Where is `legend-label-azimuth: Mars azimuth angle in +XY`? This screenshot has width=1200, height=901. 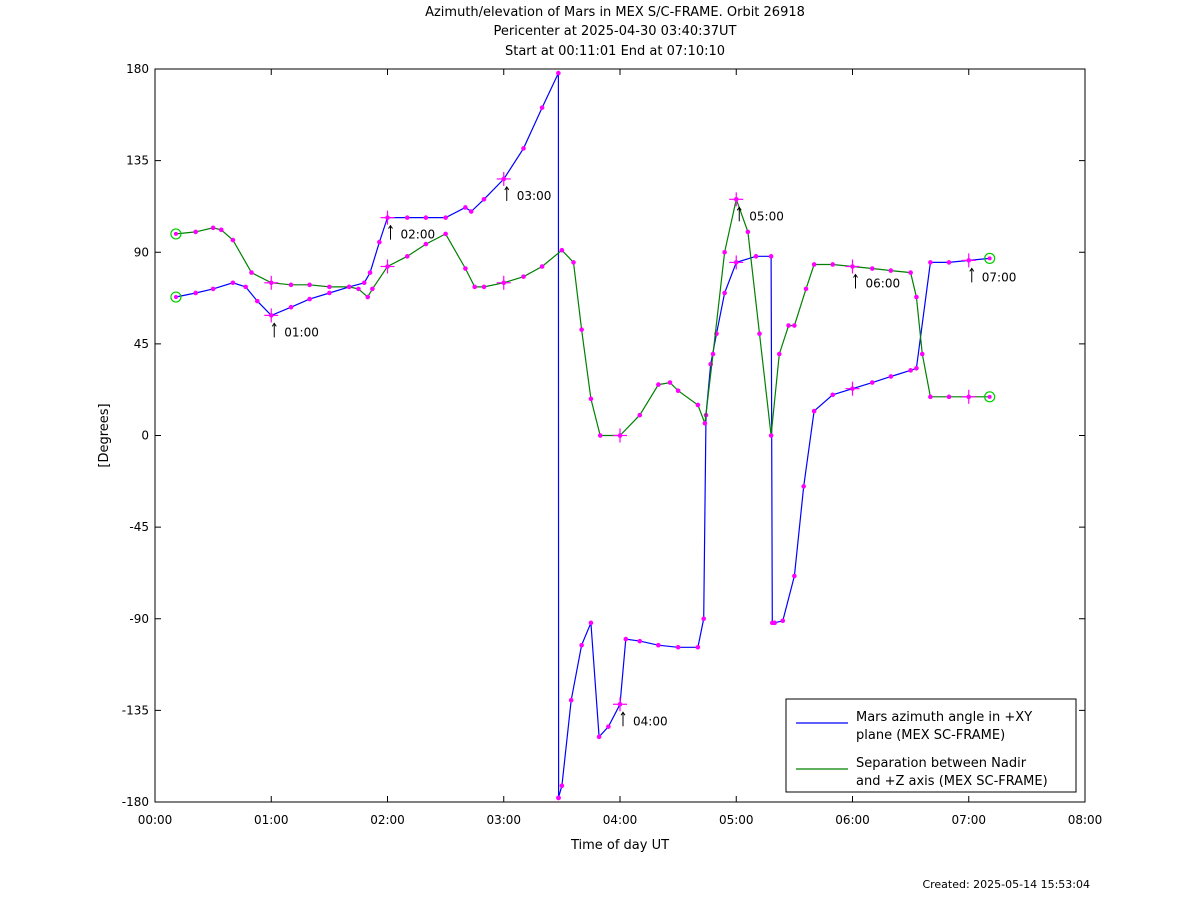 legend-label-azimuth: Mars azimuth angle in +XY is located at coordinates (944, 717).